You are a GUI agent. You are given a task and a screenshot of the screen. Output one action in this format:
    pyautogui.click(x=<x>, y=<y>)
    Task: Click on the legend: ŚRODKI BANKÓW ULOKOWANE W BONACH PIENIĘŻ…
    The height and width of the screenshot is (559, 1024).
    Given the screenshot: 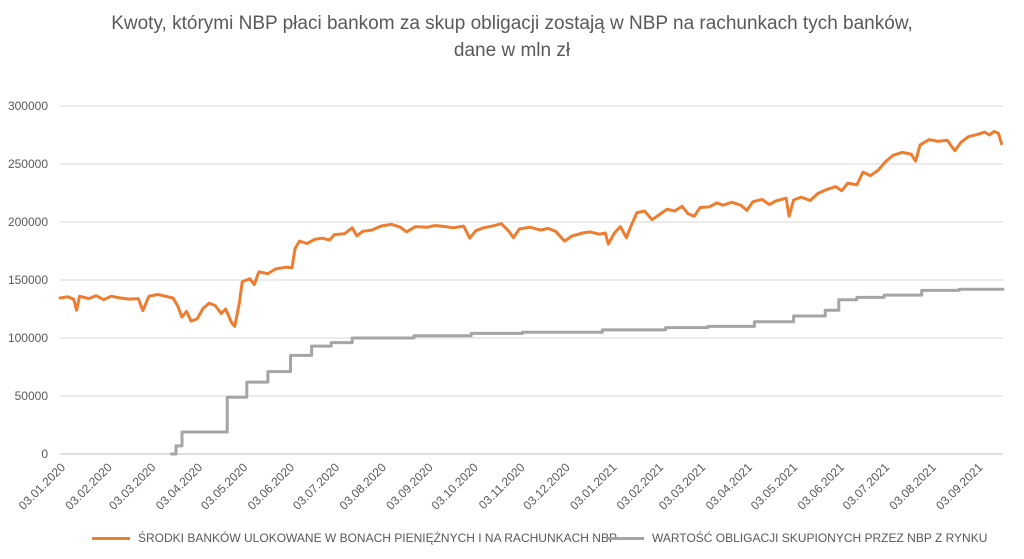 What is the action you would take?
    pyautogui.click(x=512, y=541)
    